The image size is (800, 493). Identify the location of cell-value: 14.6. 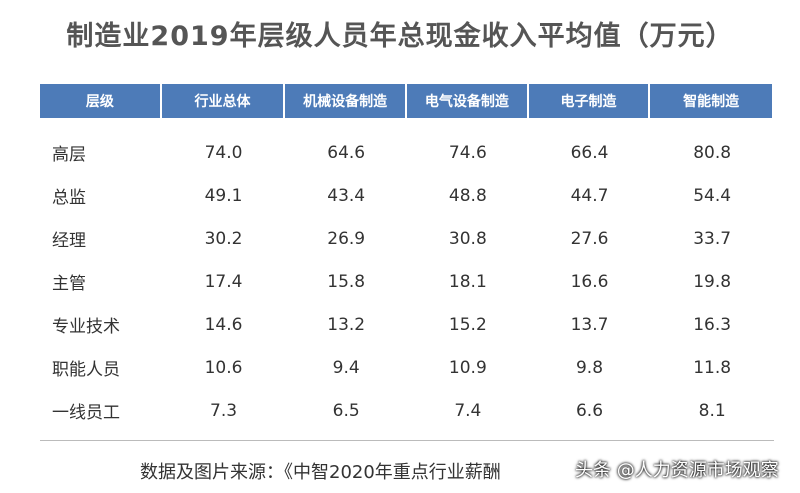
(223, 324).